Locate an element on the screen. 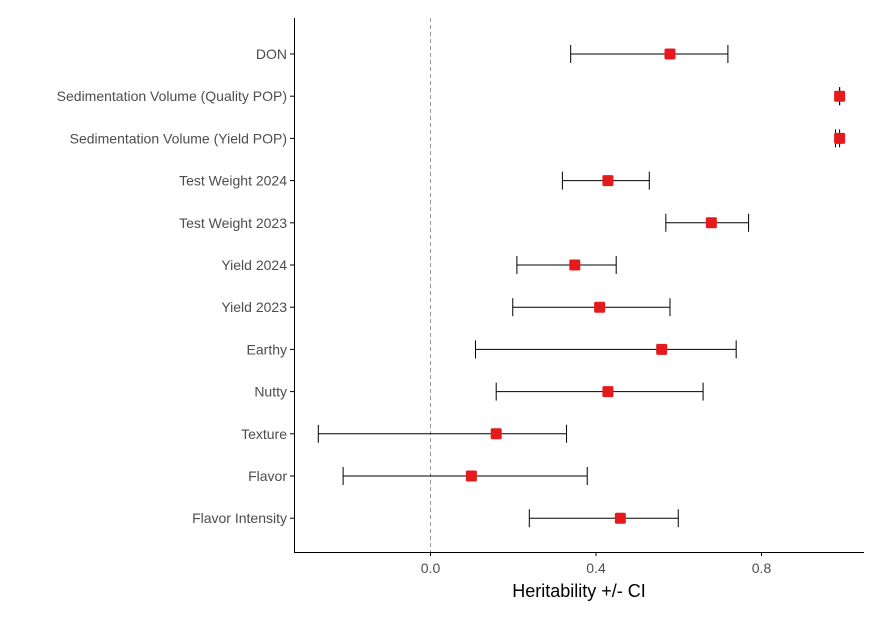  category-label: Sedimentation Volume (Yield POP) is located at coordinates (178, 138).